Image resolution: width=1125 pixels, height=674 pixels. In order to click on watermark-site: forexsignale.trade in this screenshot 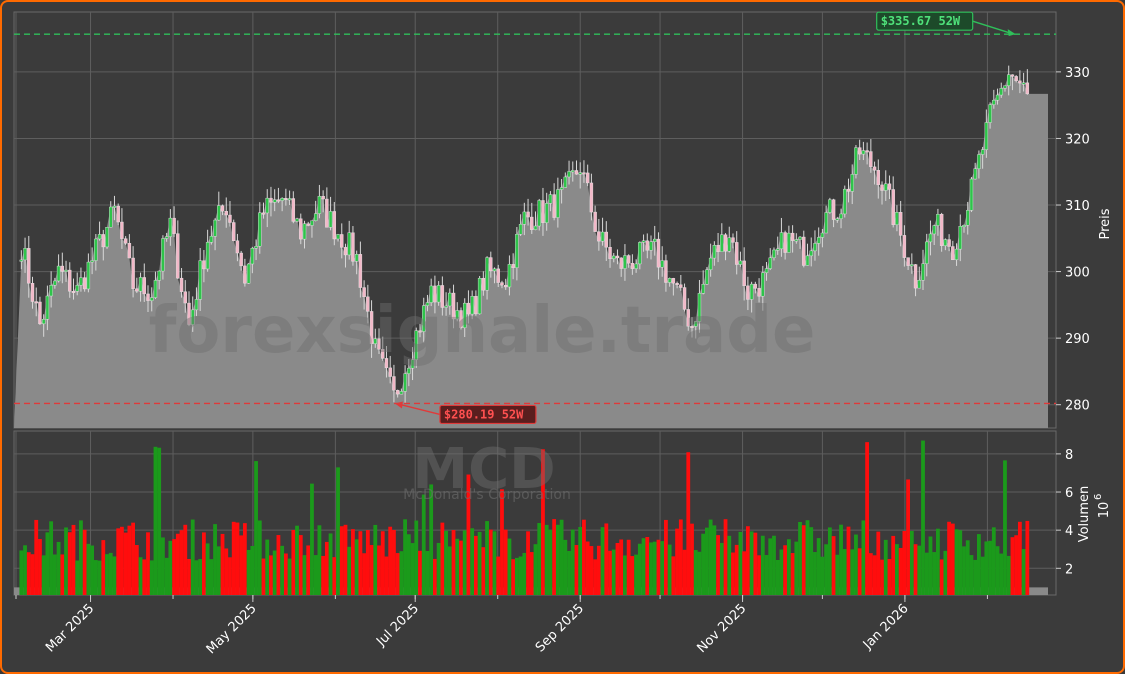, I will do `click(482, 331)`.